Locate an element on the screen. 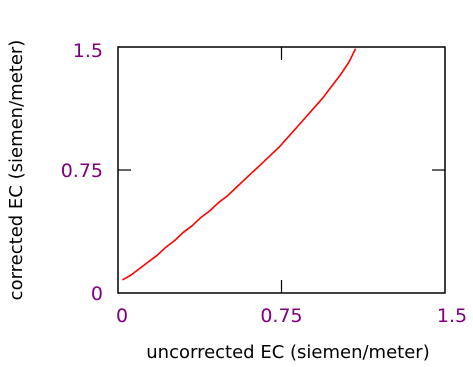  x-tick-label-1: 0.75 is located at coordinates (281, 316).